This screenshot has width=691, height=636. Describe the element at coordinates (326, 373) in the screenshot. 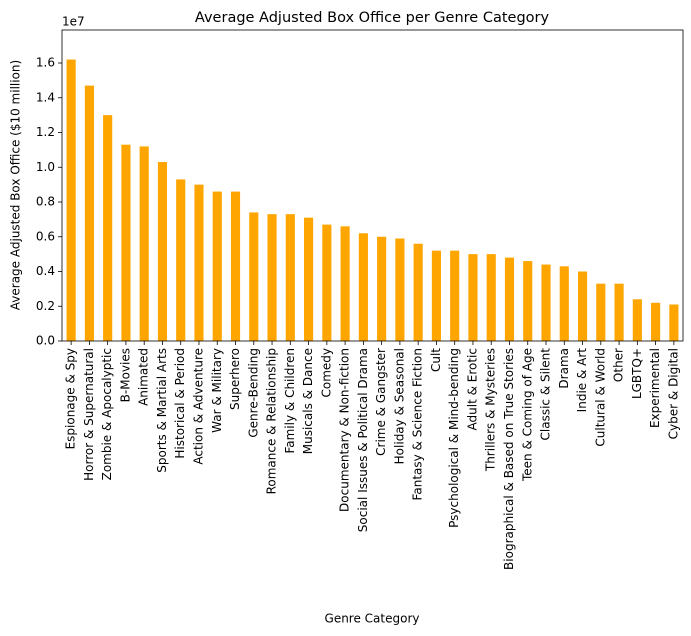

I see `x-tick-label: Comedy` at that location.